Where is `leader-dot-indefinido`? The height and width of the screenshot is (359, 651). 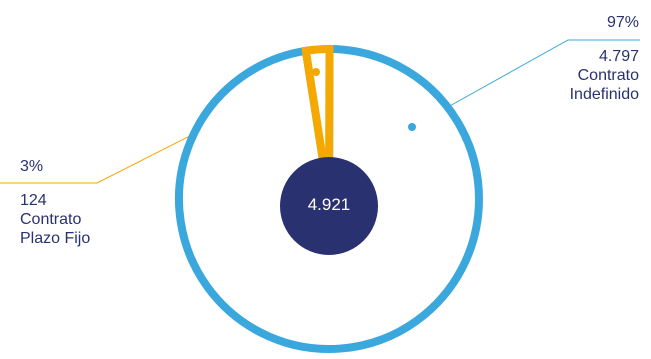 leader-dot-indefinido is located at coordinates (412, 127).